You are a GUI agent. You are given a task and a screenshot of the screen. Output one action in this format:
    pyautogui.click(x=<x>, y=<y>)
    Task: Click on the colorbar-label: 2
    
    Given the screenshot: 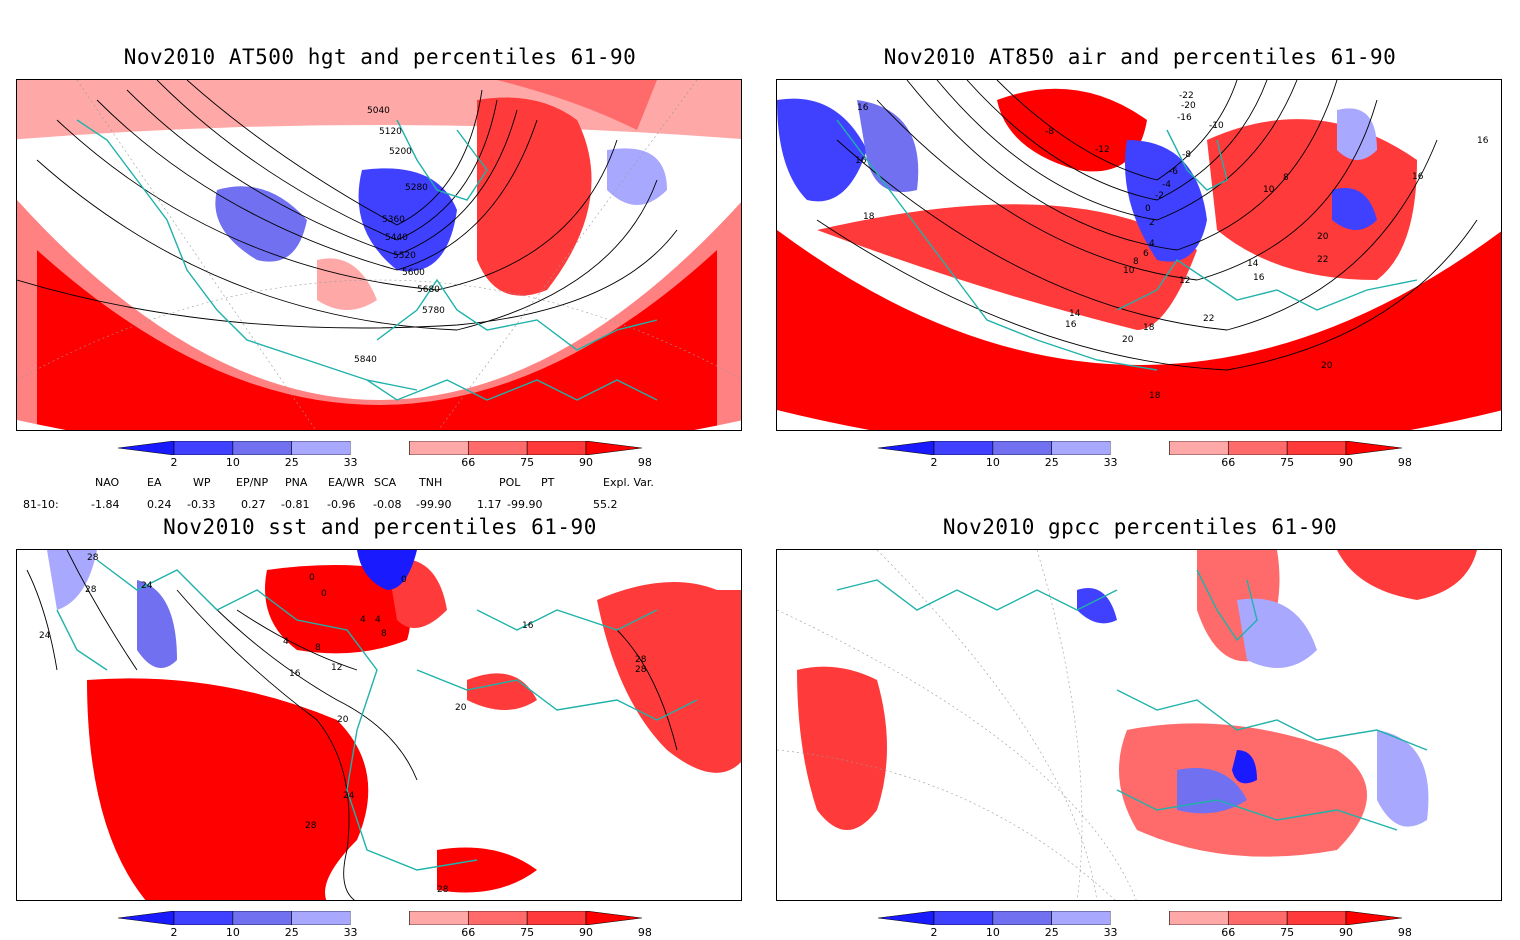 What is the action you would take?
    pyautogui.click(x=174, y=462)
    